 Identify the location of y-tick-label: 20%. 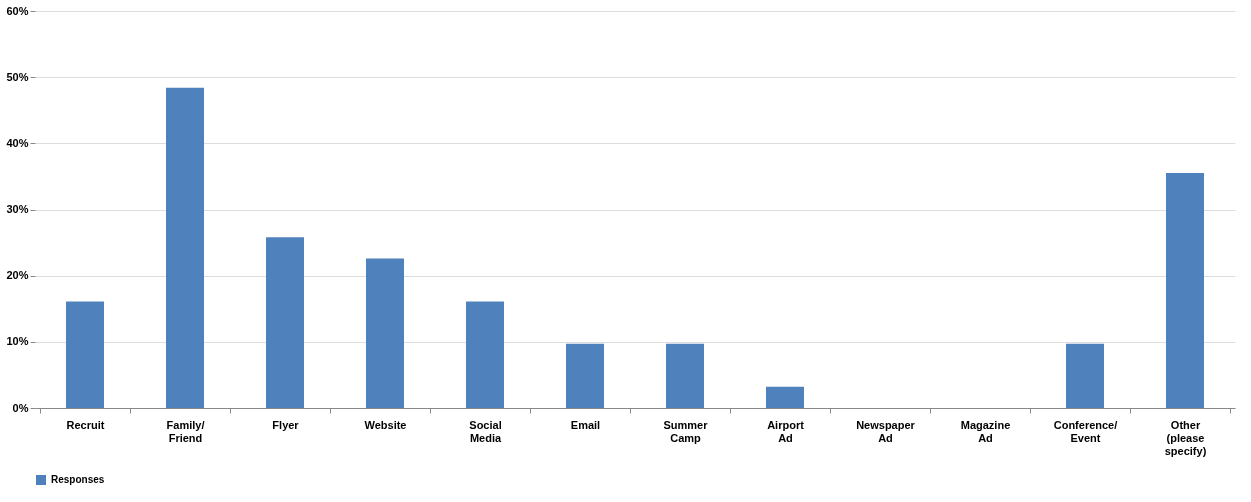
(17, 275).